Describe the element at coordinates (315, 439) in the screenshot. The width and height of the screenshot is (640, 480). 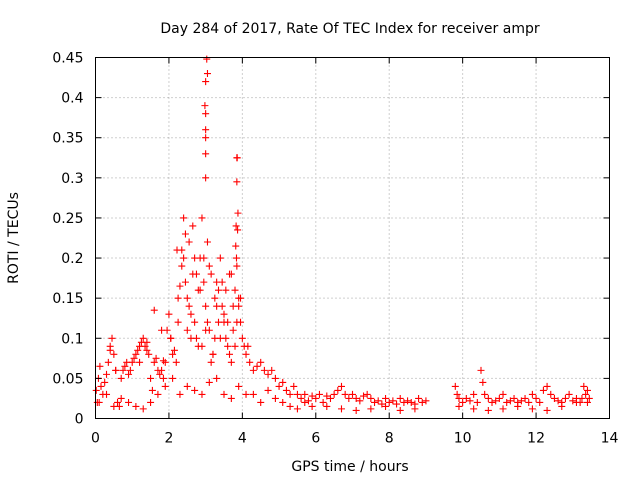
I see `x-tick-label: 6` at that location.